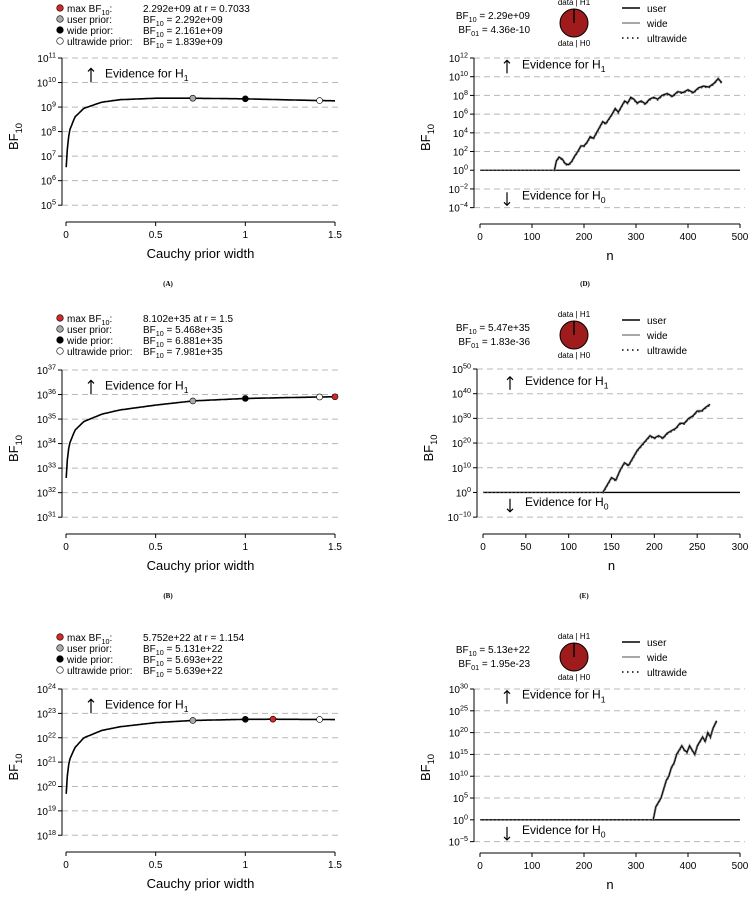 Image resolution: width=753 pixels, height=910 pixels. What do you see at coordinates (183, 342) in the screenshot?
I see `legend-value: BF10 = 6.881e+35` at bounding box center [183, 342].